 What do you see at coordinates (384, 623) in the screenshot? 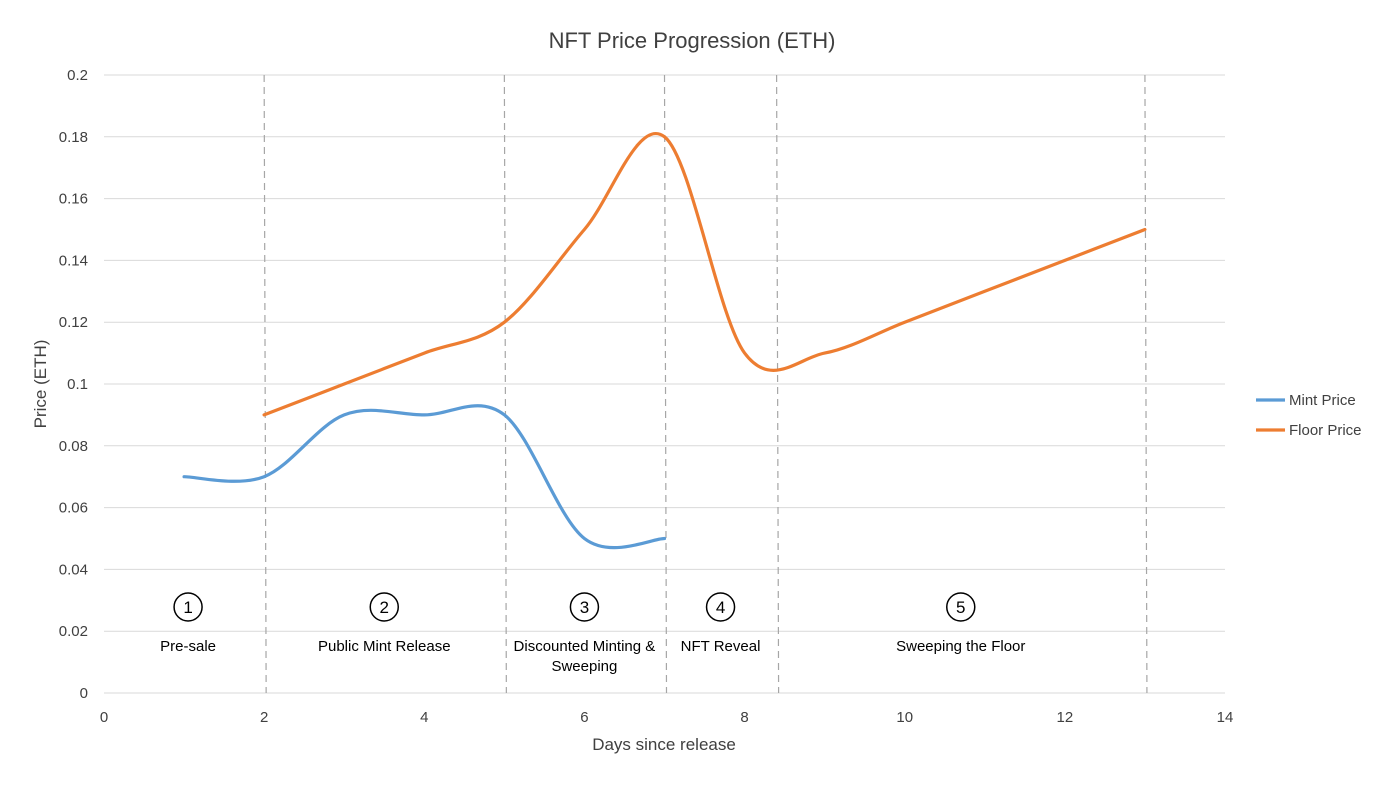
I see `phase-2: 2 Public Mint Release` at bounding box center [384, 623].